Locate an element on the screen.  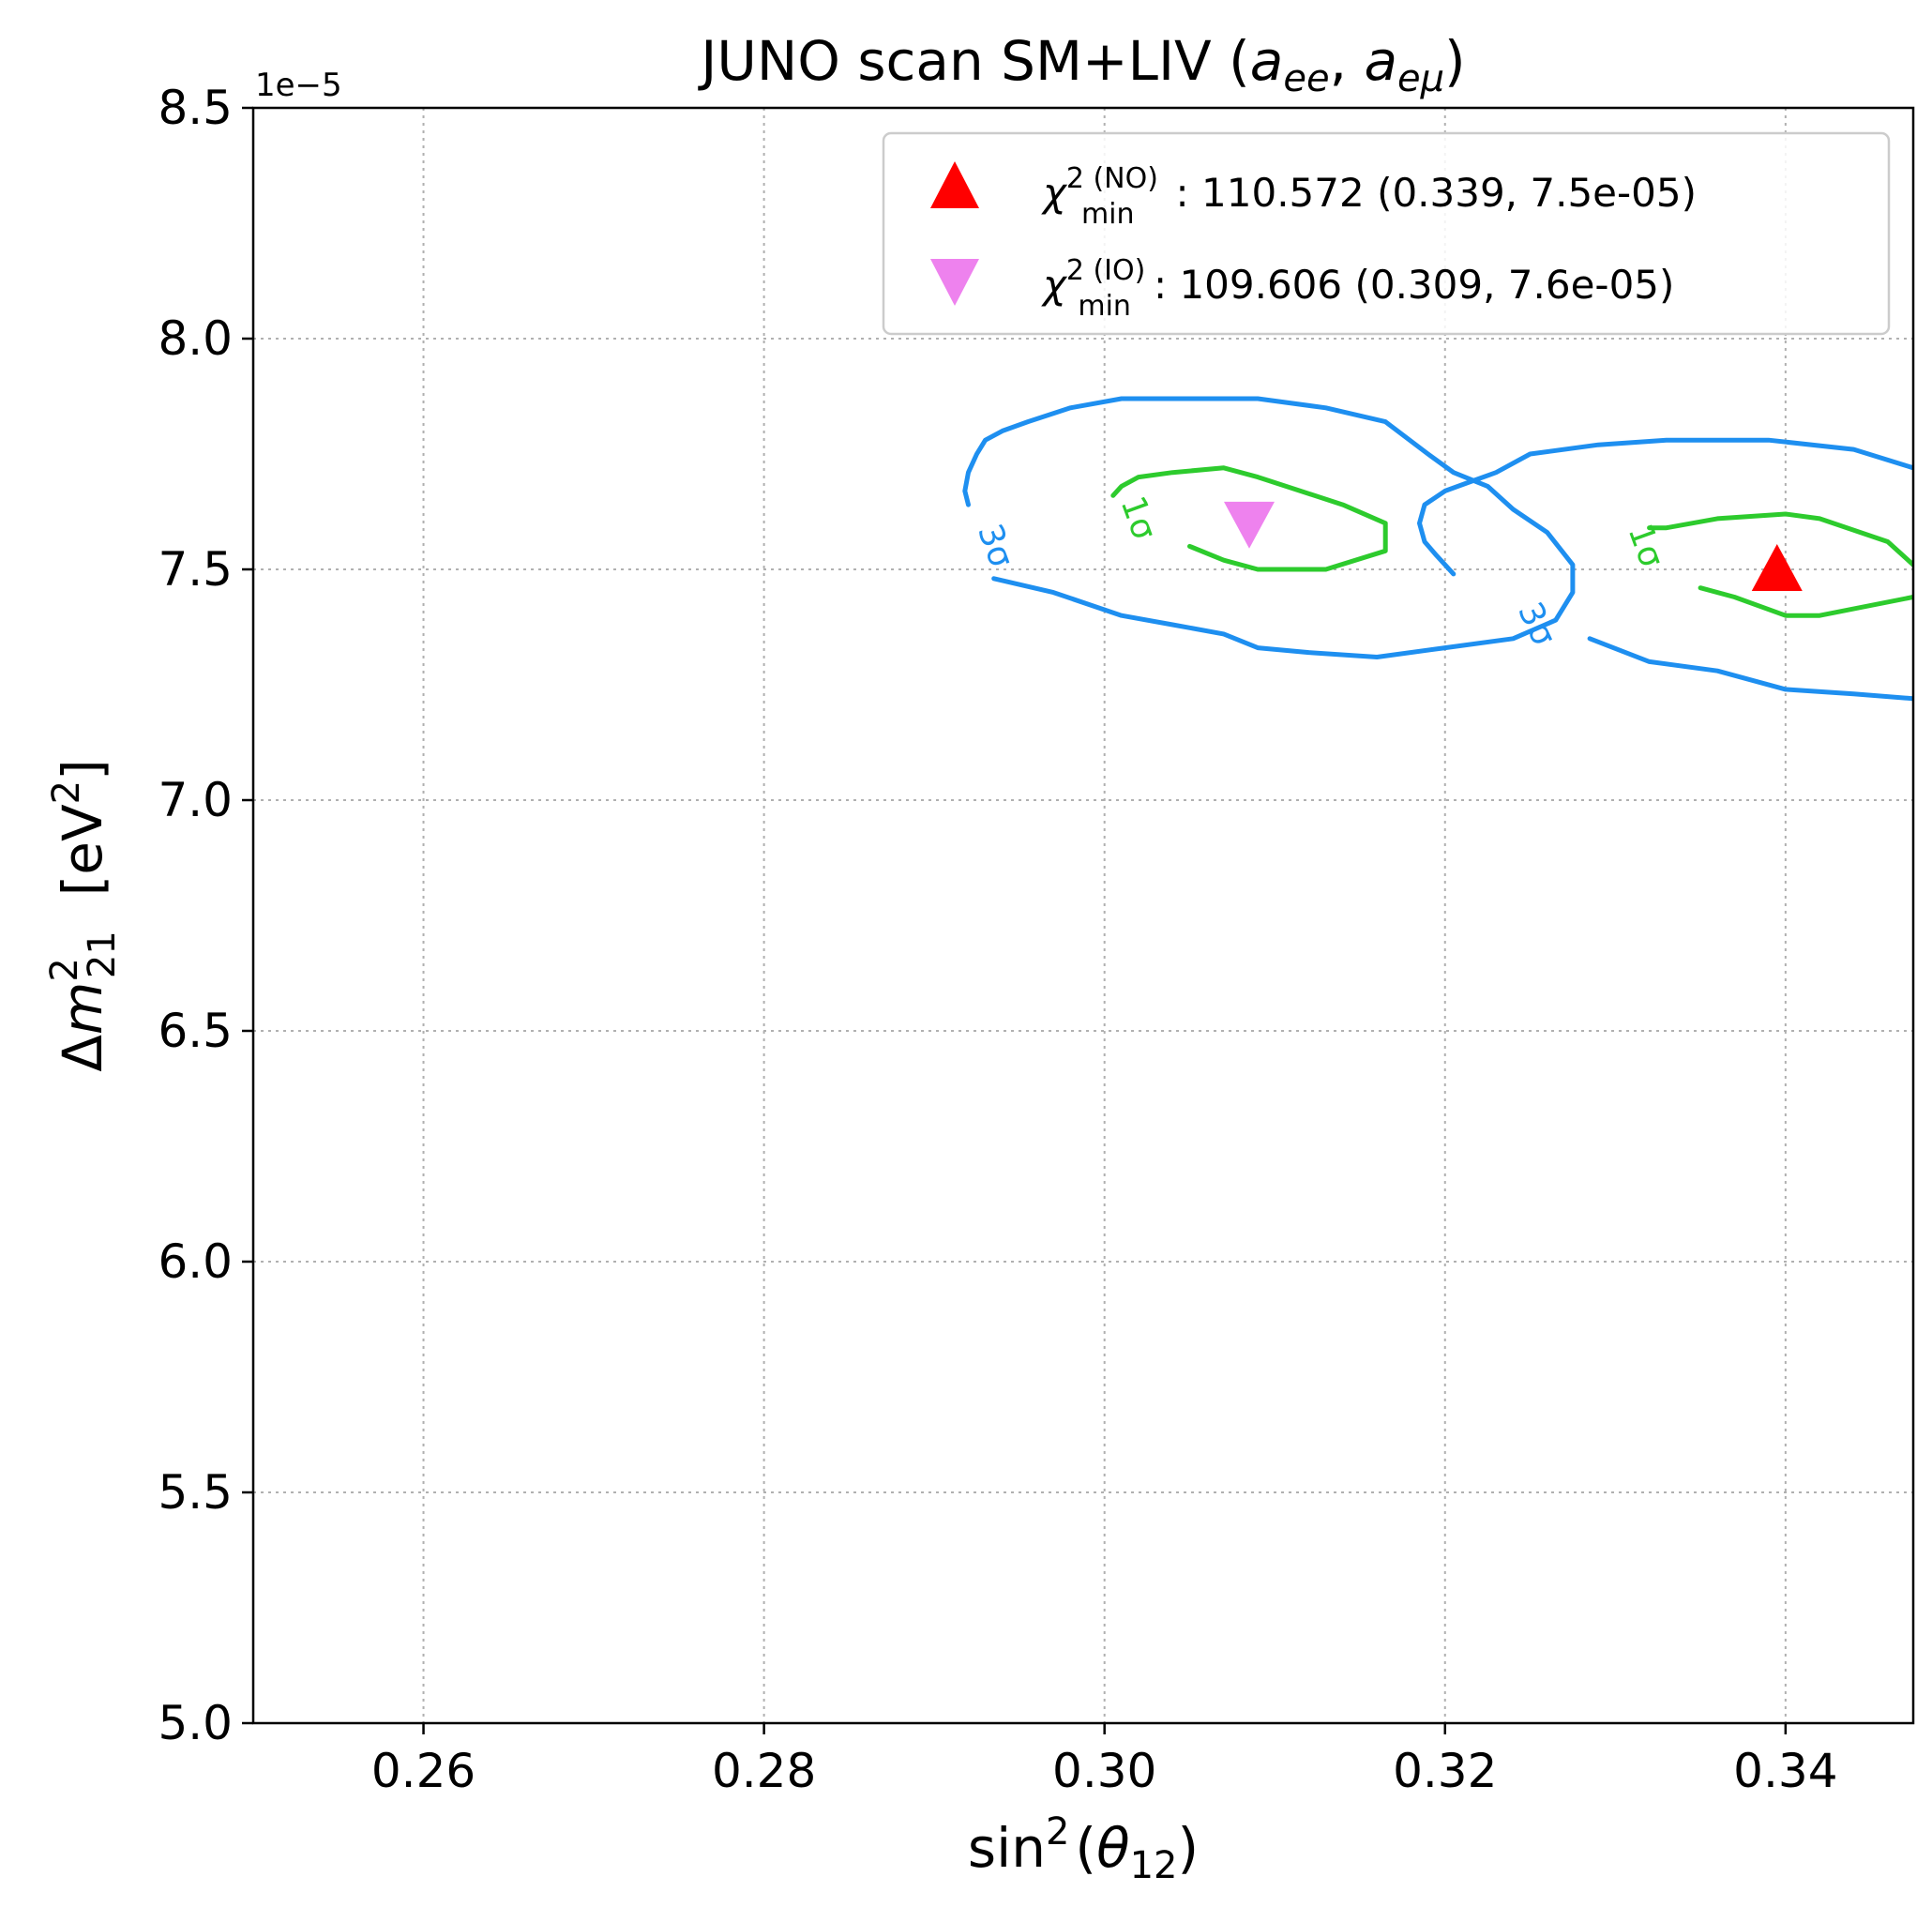
legend-box is located at coordinates (1386, 233).